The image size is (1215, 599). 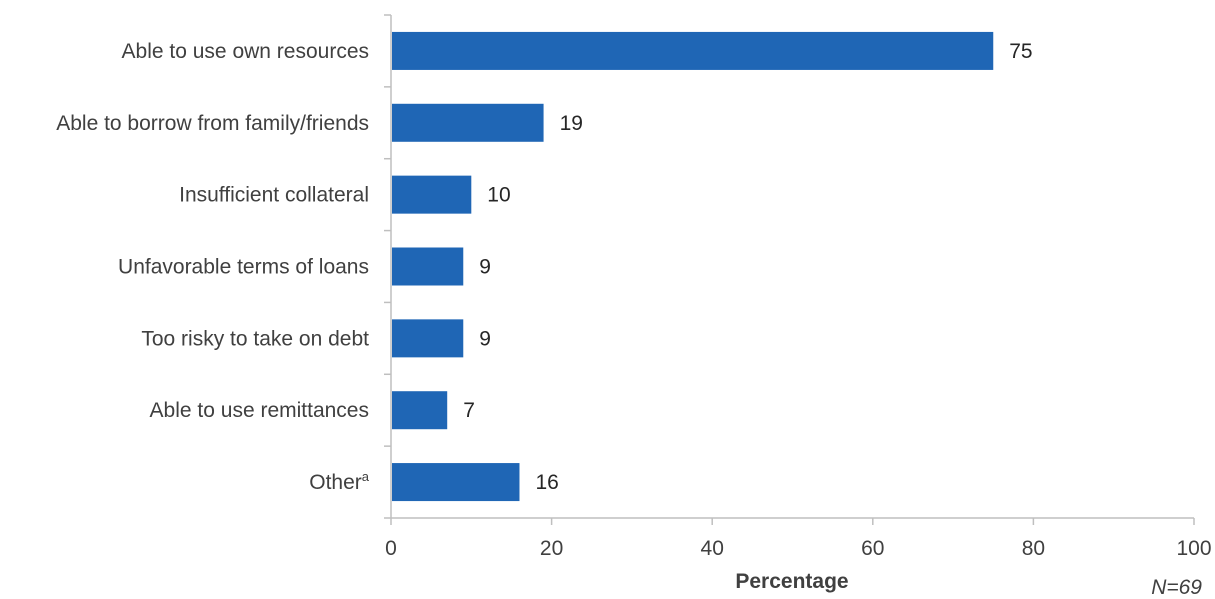 What do you see at coordinates (469, 410) in the screenshot?
I see `data-label: 7` at bounding box center [469, 410].